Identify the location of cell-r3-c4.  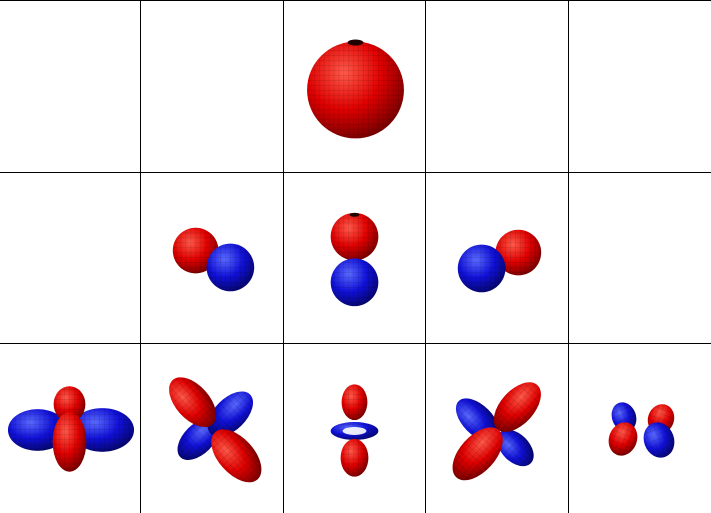
(497, 428).